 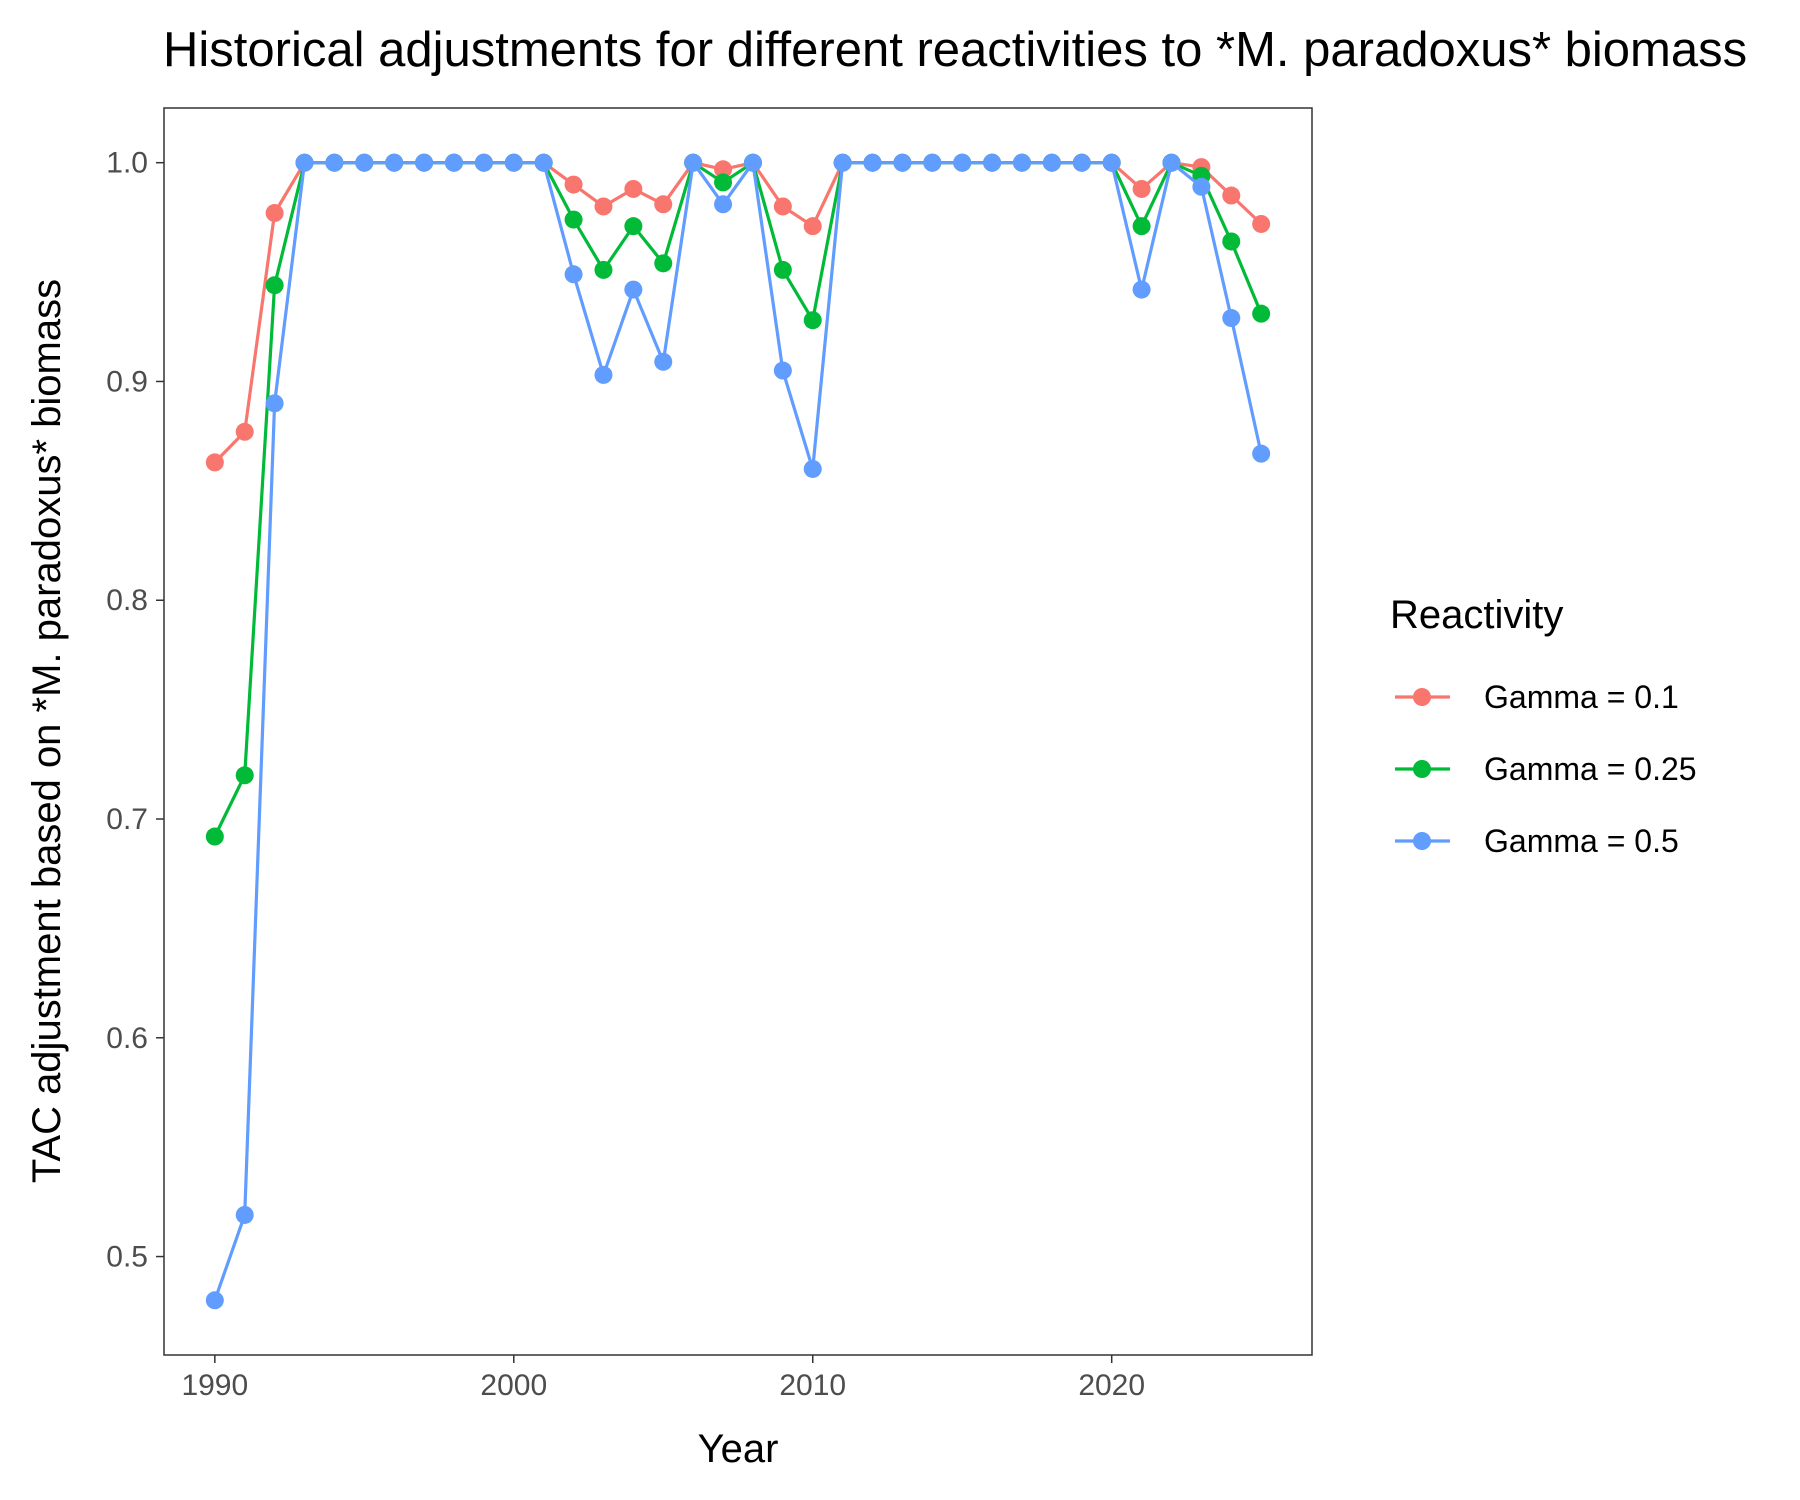 I want to click on legend-item: Gamma = 0.1, so click(x=1537, y=697).